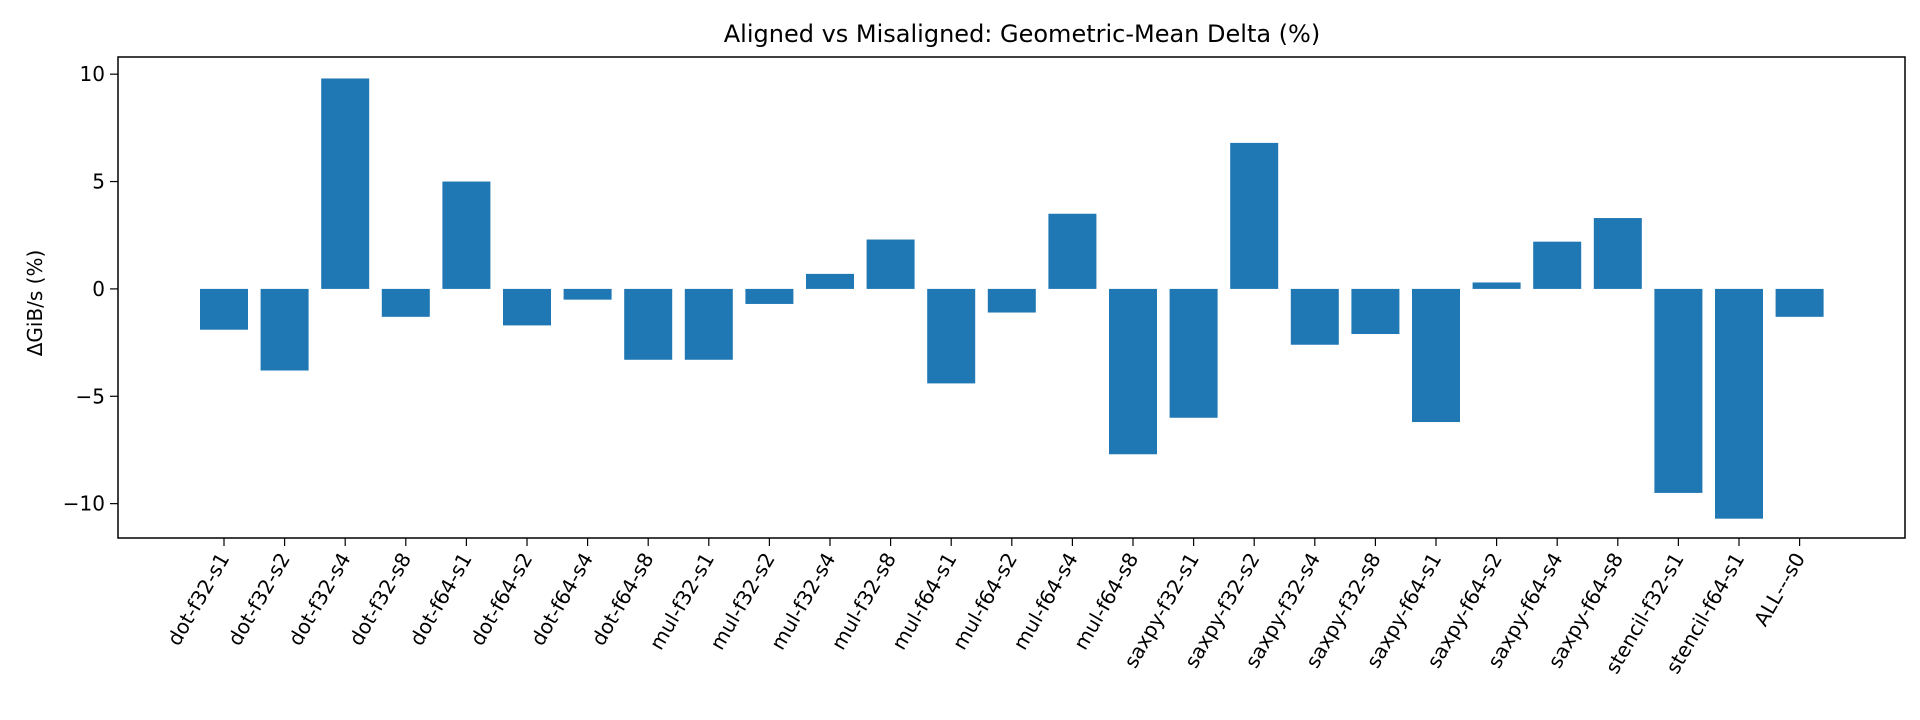 This screenshot has width=1920, height=720. What do you see at coordinates (466, 235) in the screenshot?
I see `bar-dot-f64-s1` at bounding box center [466, 235].